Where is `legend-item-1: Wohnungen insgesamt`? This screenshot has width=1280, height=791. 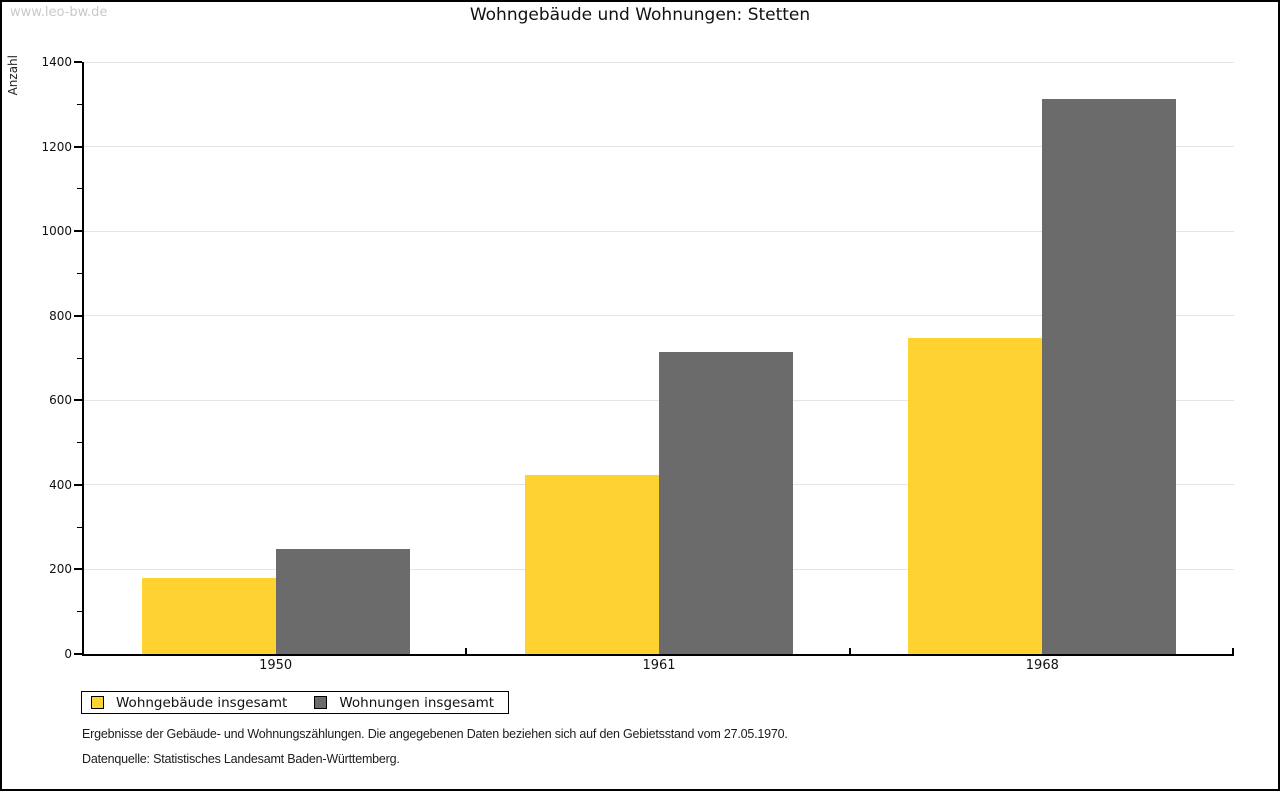 legend-item-1: Wohnungen insgesamt is located at coordinates (404, 703).